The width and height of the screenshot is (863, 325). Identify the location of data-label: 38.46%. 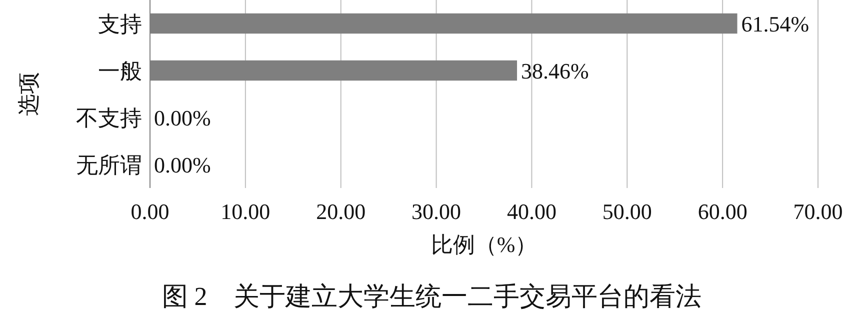
(555, 71).